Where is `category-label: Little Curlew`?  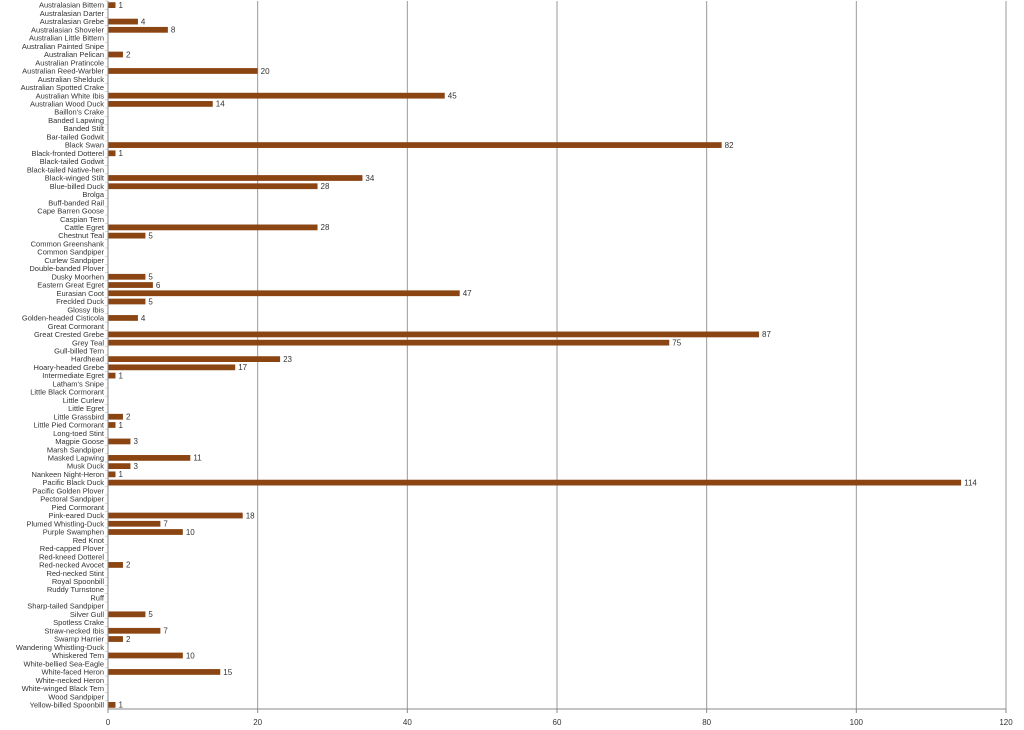 category-label: Little Curlew is located at coordinates (84, 400).